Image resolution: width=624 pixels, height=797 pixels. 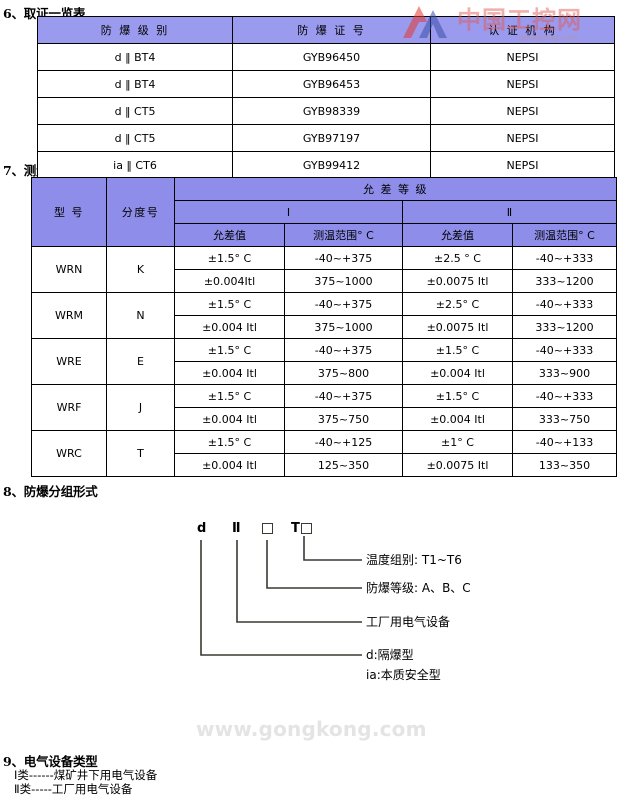 What do you see at coordinates (69, 269) in the screenshot?
I see `cell-model: WRN` at bounding box center [69, 269].